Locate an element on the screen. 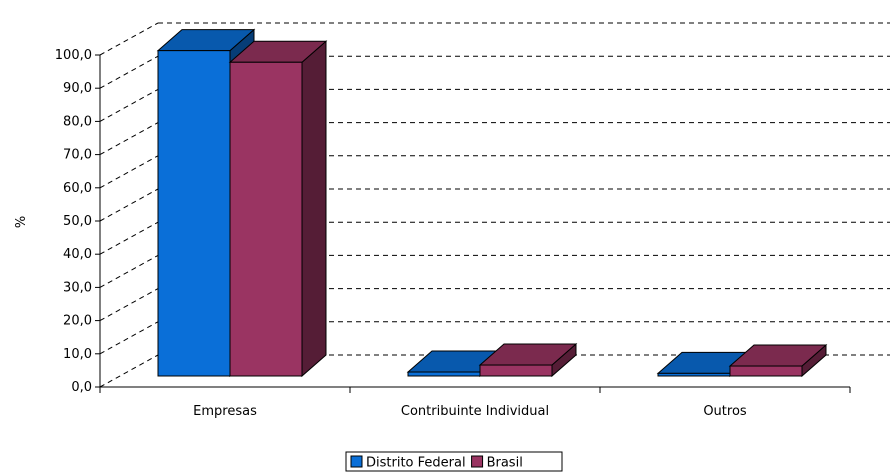 This screenshot has height=476, width=890. y-tick-label: 0,0 is located at coordinates (81, 387).